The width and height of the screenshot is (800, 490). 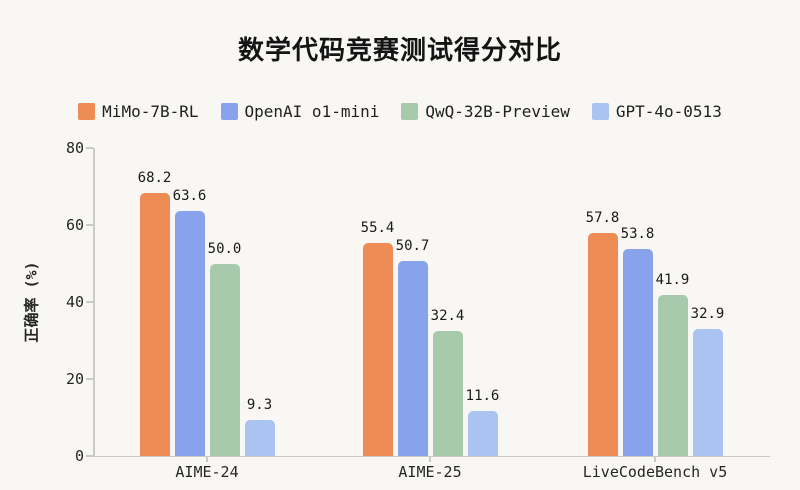 I want to click on y-tick-label: 20, so click(x=74, y=379).